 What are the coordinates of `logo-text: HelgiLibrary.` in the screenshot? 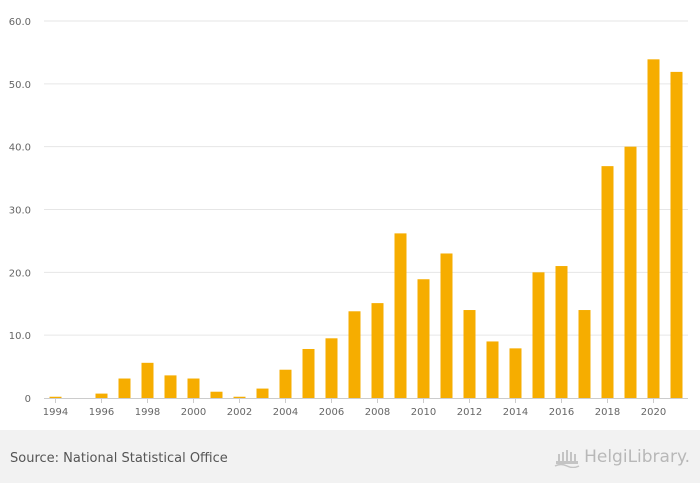 It's located at (637, 457).